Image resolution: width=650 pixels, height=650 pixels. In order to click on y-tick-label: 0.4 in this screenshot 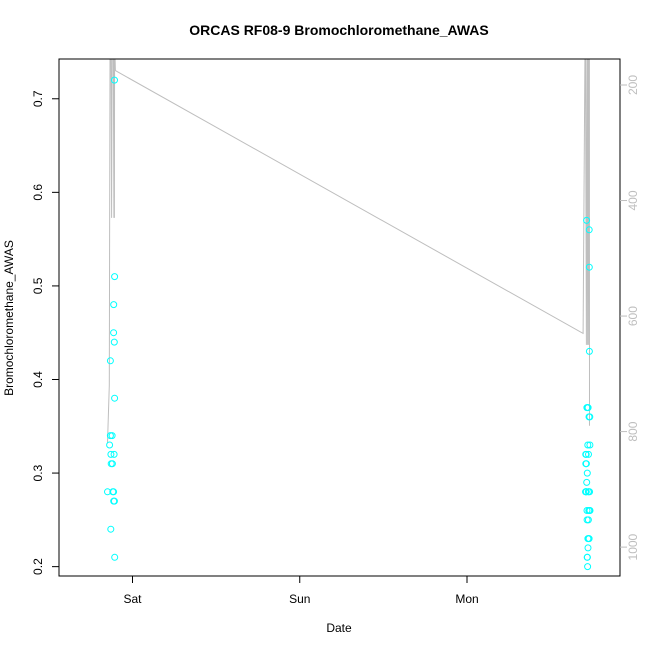, I will do `click(38, 379)`.